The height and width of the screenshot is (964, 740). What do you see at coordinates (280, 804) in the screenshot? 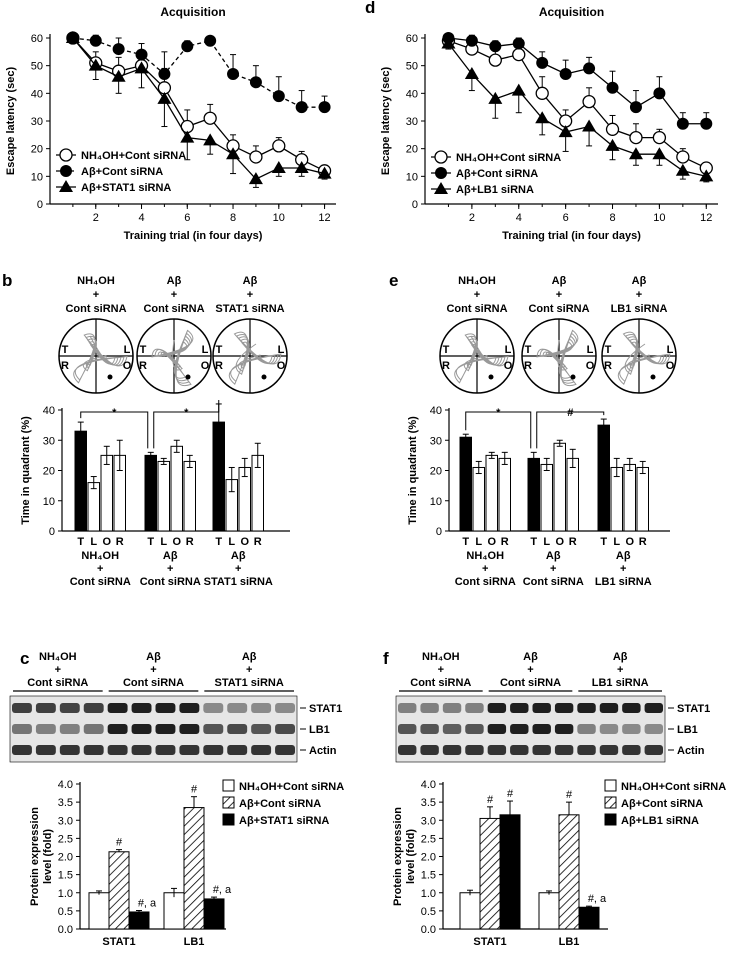
I see `expr-legend-label-c-1: Aβ+Cont siRNA` at bounding box center [280, 804].